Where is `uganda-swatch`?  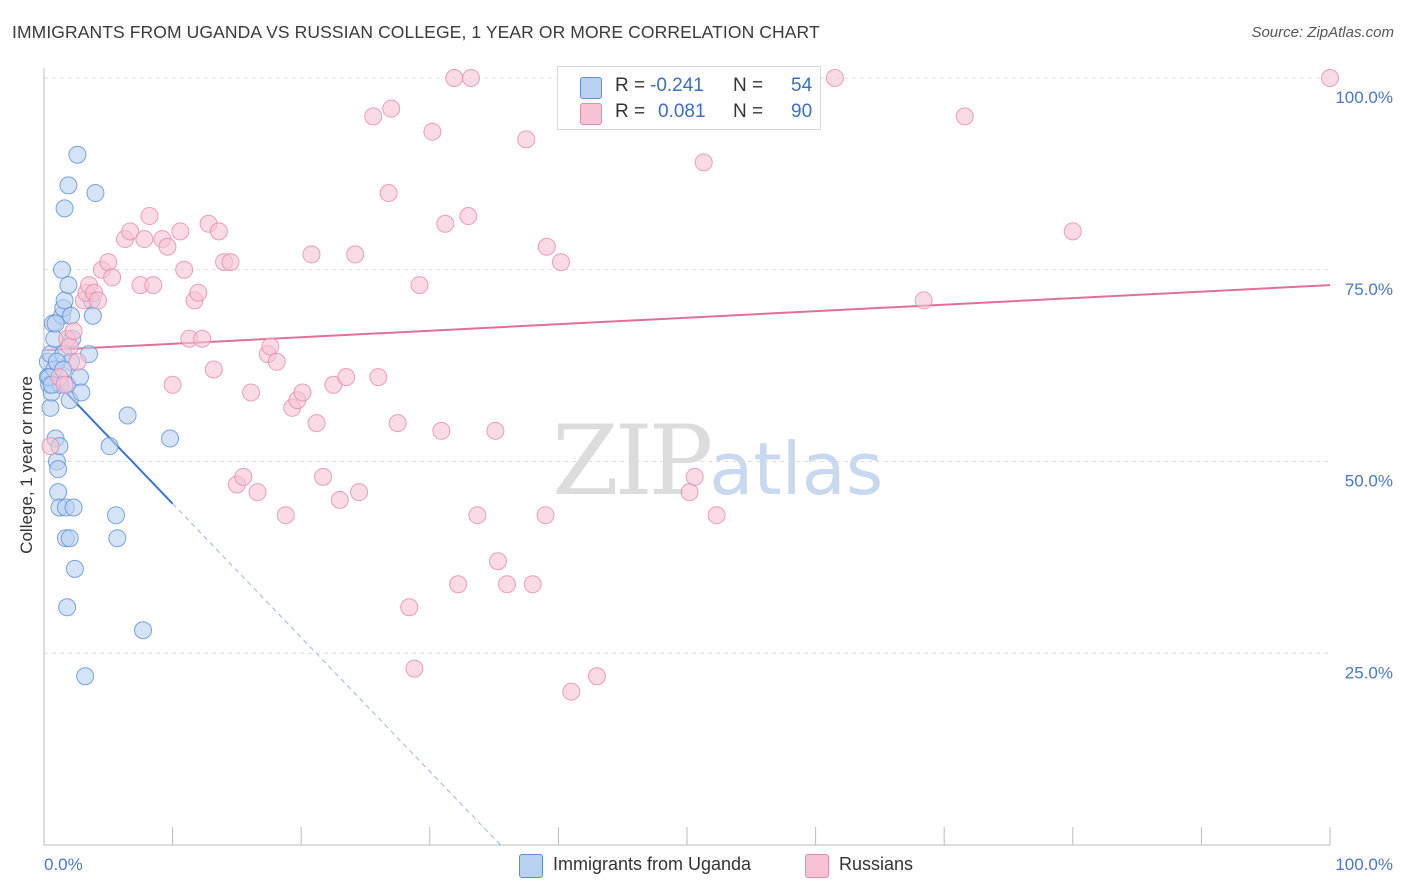 uganda-swatch is located at coordinates (591, 88).